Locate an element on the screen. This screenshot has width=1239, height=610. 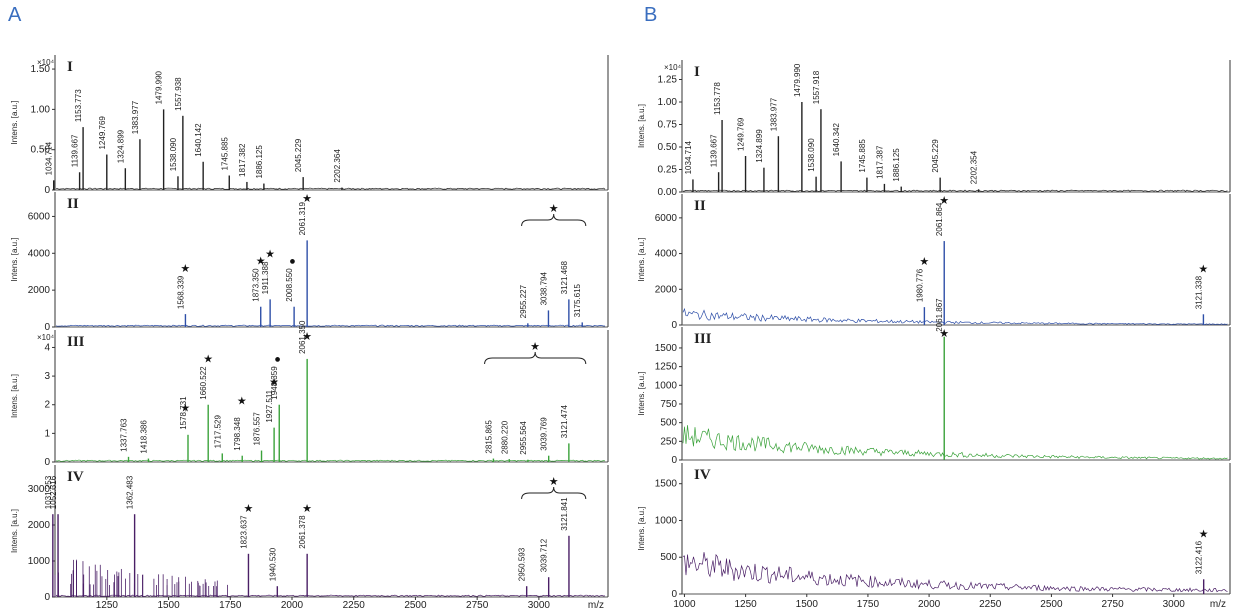
peak-label: 1153.778 is located at coordinates (717, 98).